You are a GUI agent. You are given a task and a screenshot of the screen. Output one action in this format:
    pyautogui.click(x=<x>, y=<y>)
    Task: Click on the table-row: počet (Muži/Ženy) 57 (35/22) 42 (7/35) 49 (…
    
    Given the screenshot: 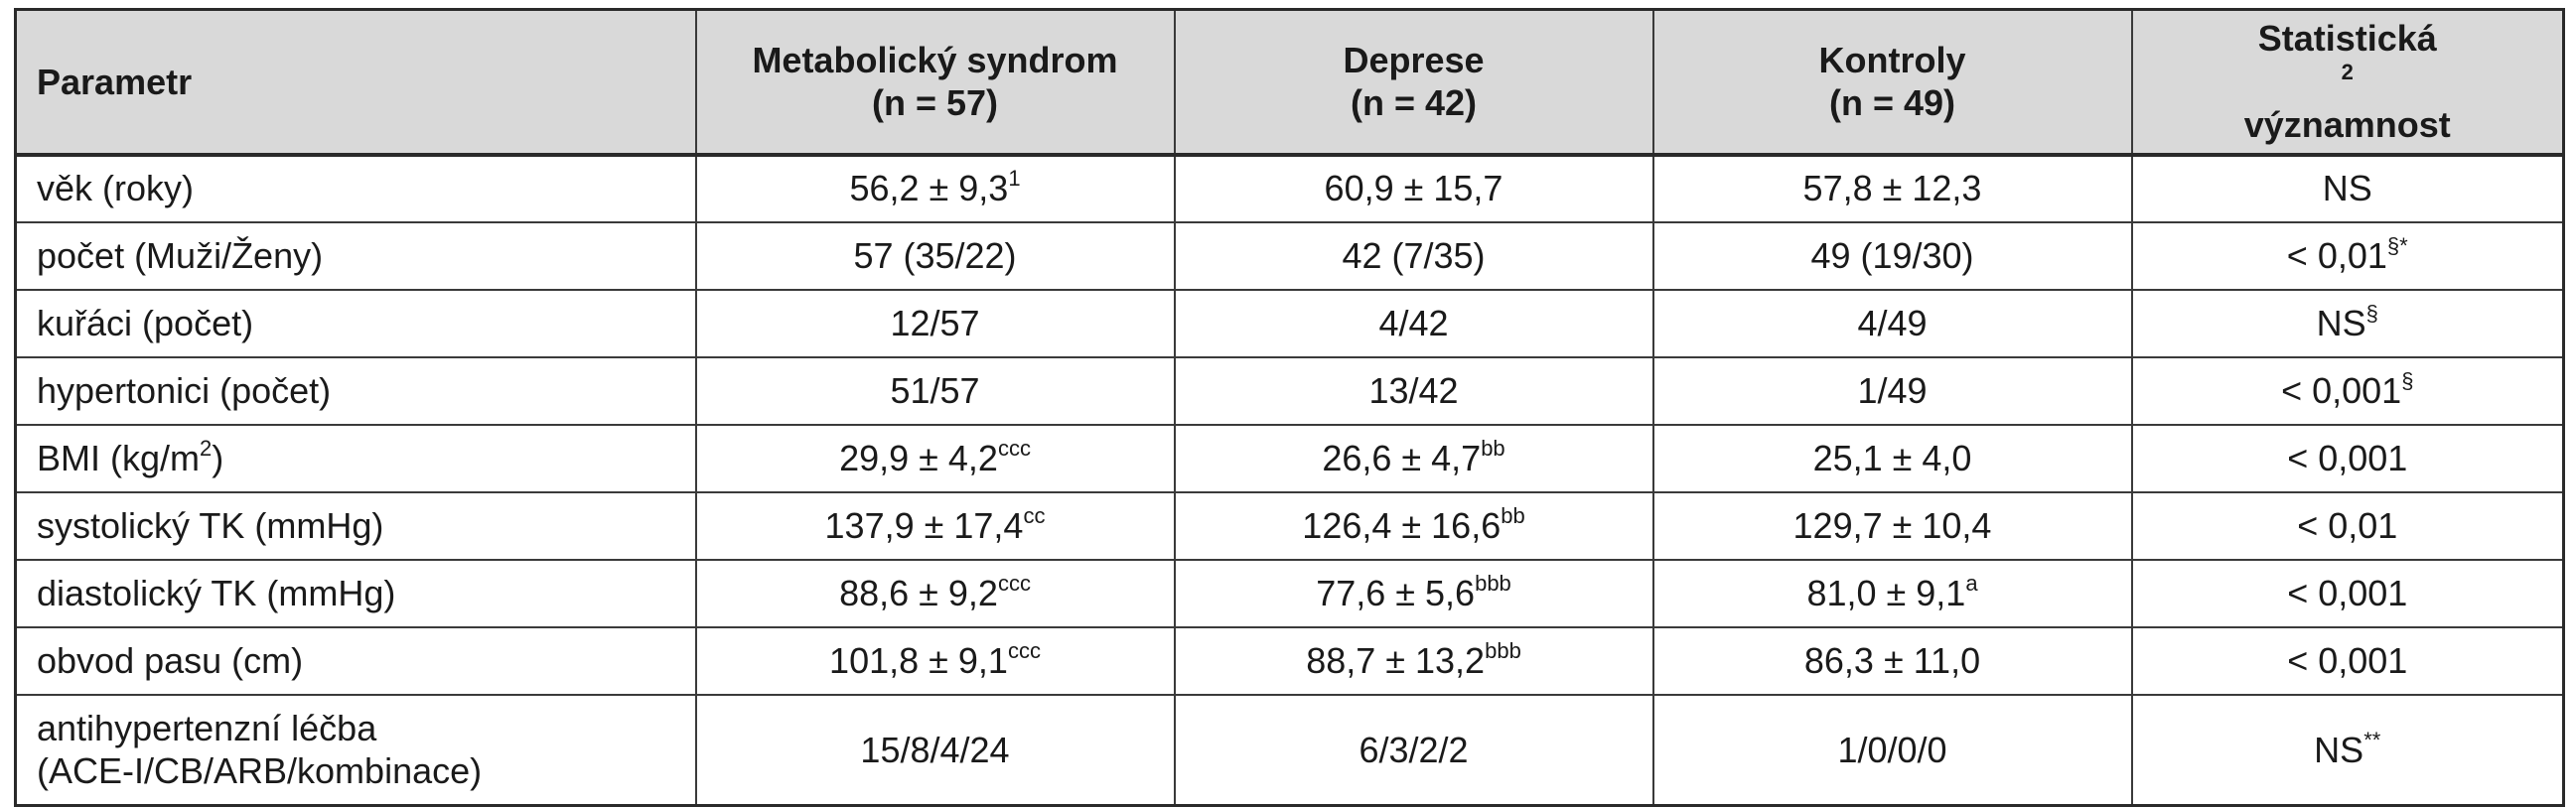 What is the action you would take?
    pyautogui.click(x=1289, y=255)
    